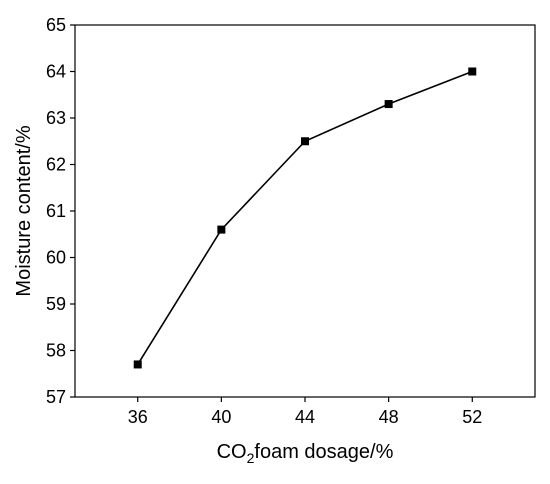  What do you see at coordinates (56, 118) in the screenshot?
I see `y-tick-label: 63` at bounding box center [56, 118].